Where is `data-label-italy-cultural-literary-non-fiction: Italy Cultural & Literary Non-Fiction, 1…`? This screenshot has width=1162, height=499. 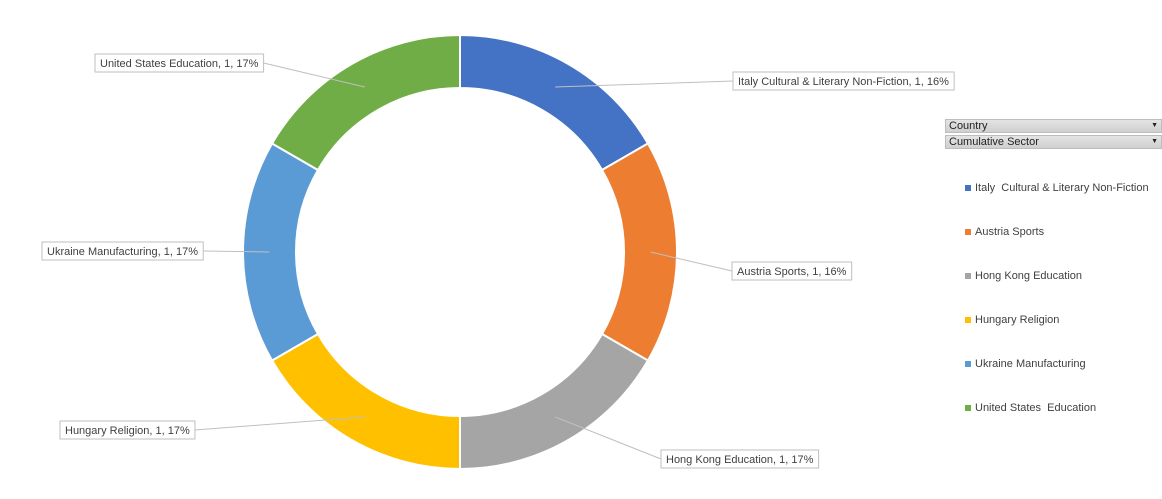
data-label-italy-cultural-literary-non-fiction: Italy Cultural & Literary Non-Fiction, 1… is located at coordinates (843, 81).